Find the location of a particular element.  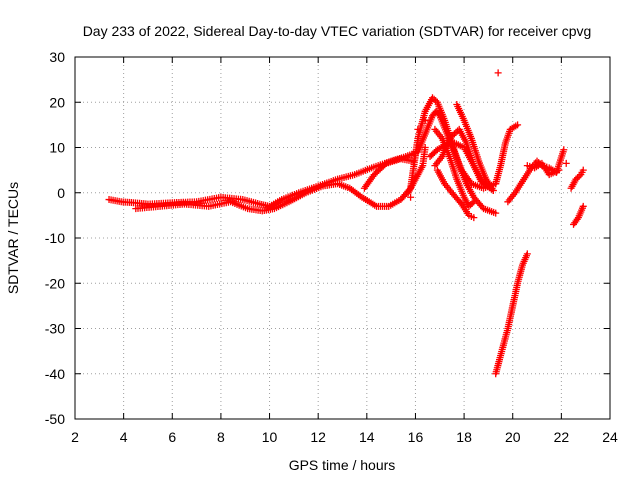

x-tick-label: 24 is located at coordinates (610, 437).